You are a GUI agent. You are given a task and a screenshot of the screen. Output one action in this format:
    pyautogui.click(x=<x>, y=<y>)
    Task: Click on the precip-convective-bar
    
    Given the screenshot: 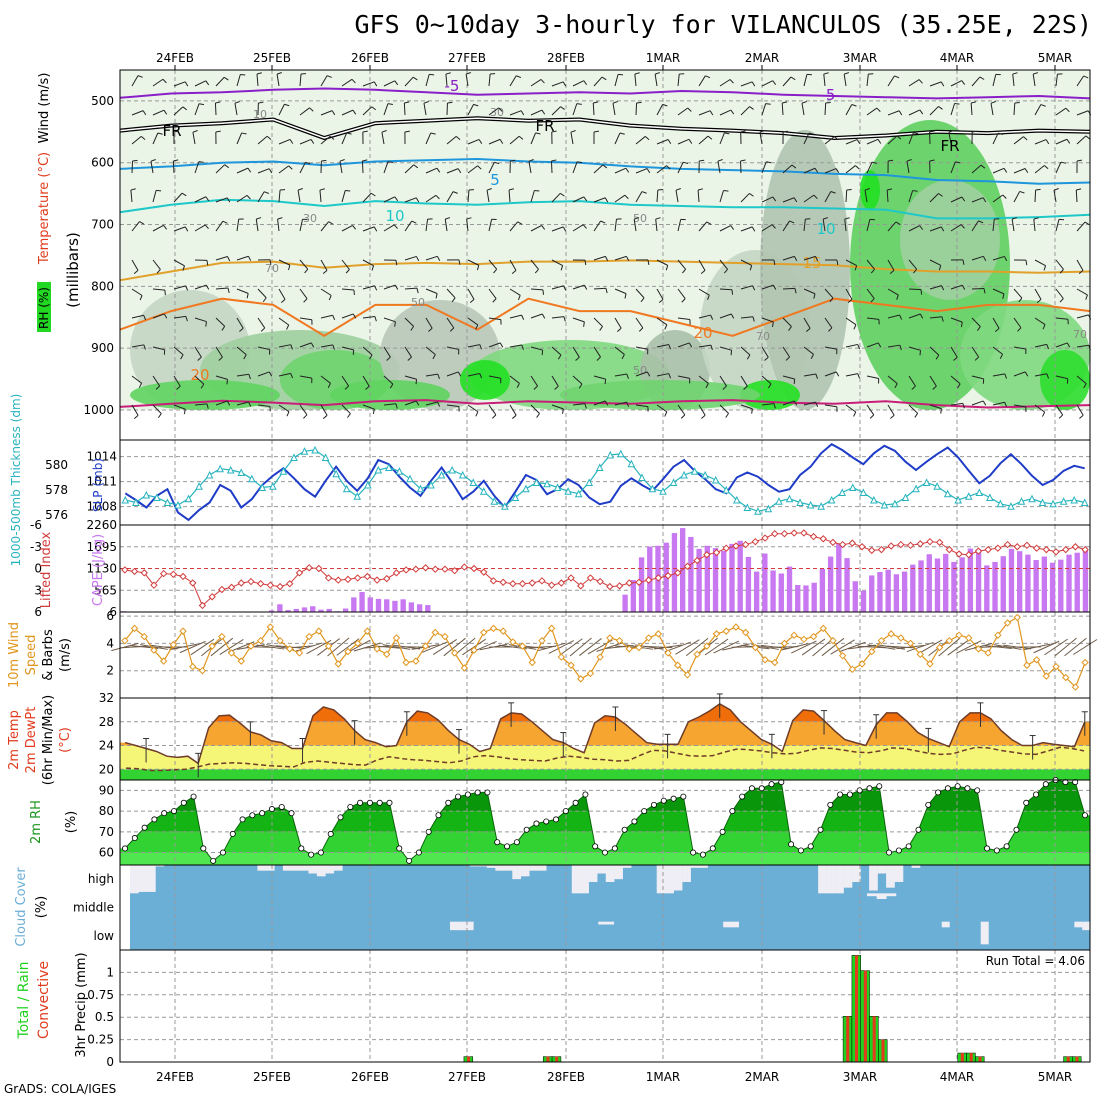 What is the action you would take?
    pyautogui.click(x=1068, y=1059)
    